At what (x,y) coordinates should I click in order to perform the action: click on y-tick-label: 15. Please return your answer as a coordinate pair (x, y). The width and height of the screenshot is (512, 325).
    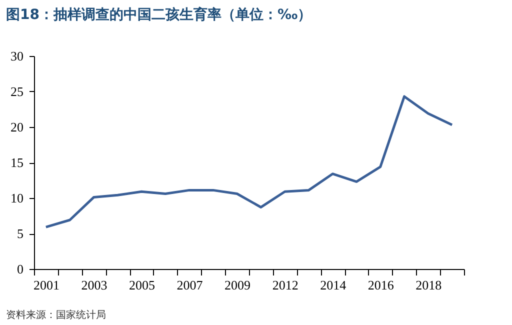
    Looking at the image, I should click on (17, 162).